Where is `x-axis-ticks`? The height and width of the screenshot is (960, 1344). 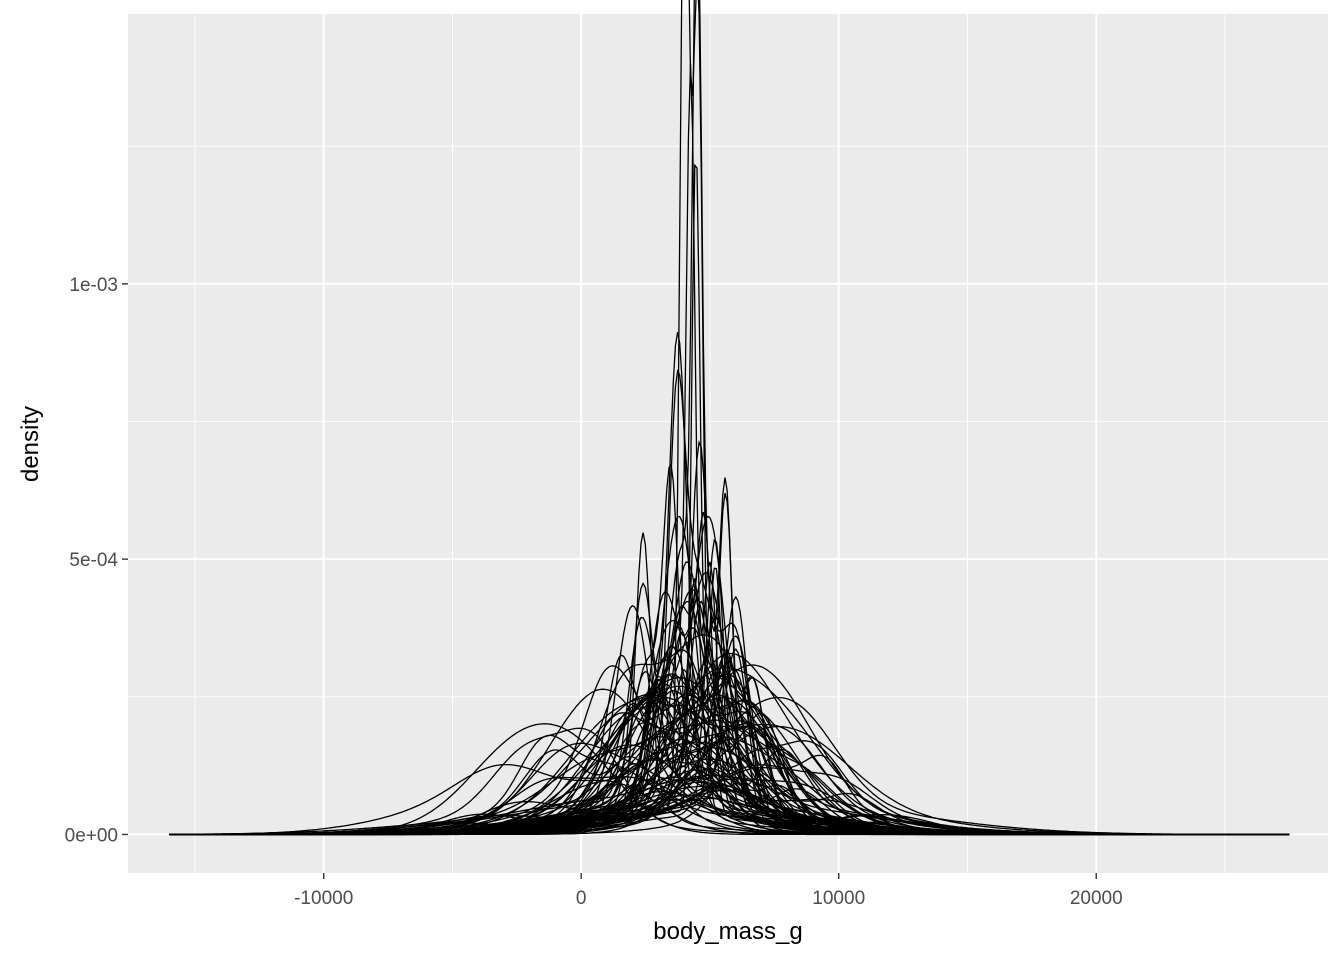 x-axis-ticks is located at coordinates (710, 876).